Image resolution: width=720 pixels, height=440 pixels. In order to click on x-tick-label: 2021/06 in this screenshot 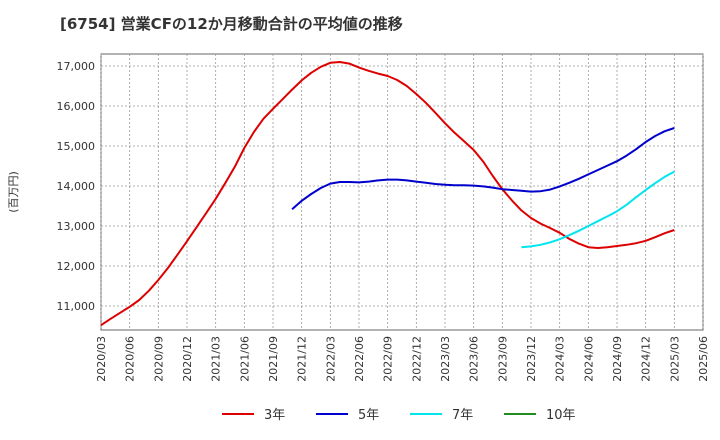, I will do `click(244, 359)`.